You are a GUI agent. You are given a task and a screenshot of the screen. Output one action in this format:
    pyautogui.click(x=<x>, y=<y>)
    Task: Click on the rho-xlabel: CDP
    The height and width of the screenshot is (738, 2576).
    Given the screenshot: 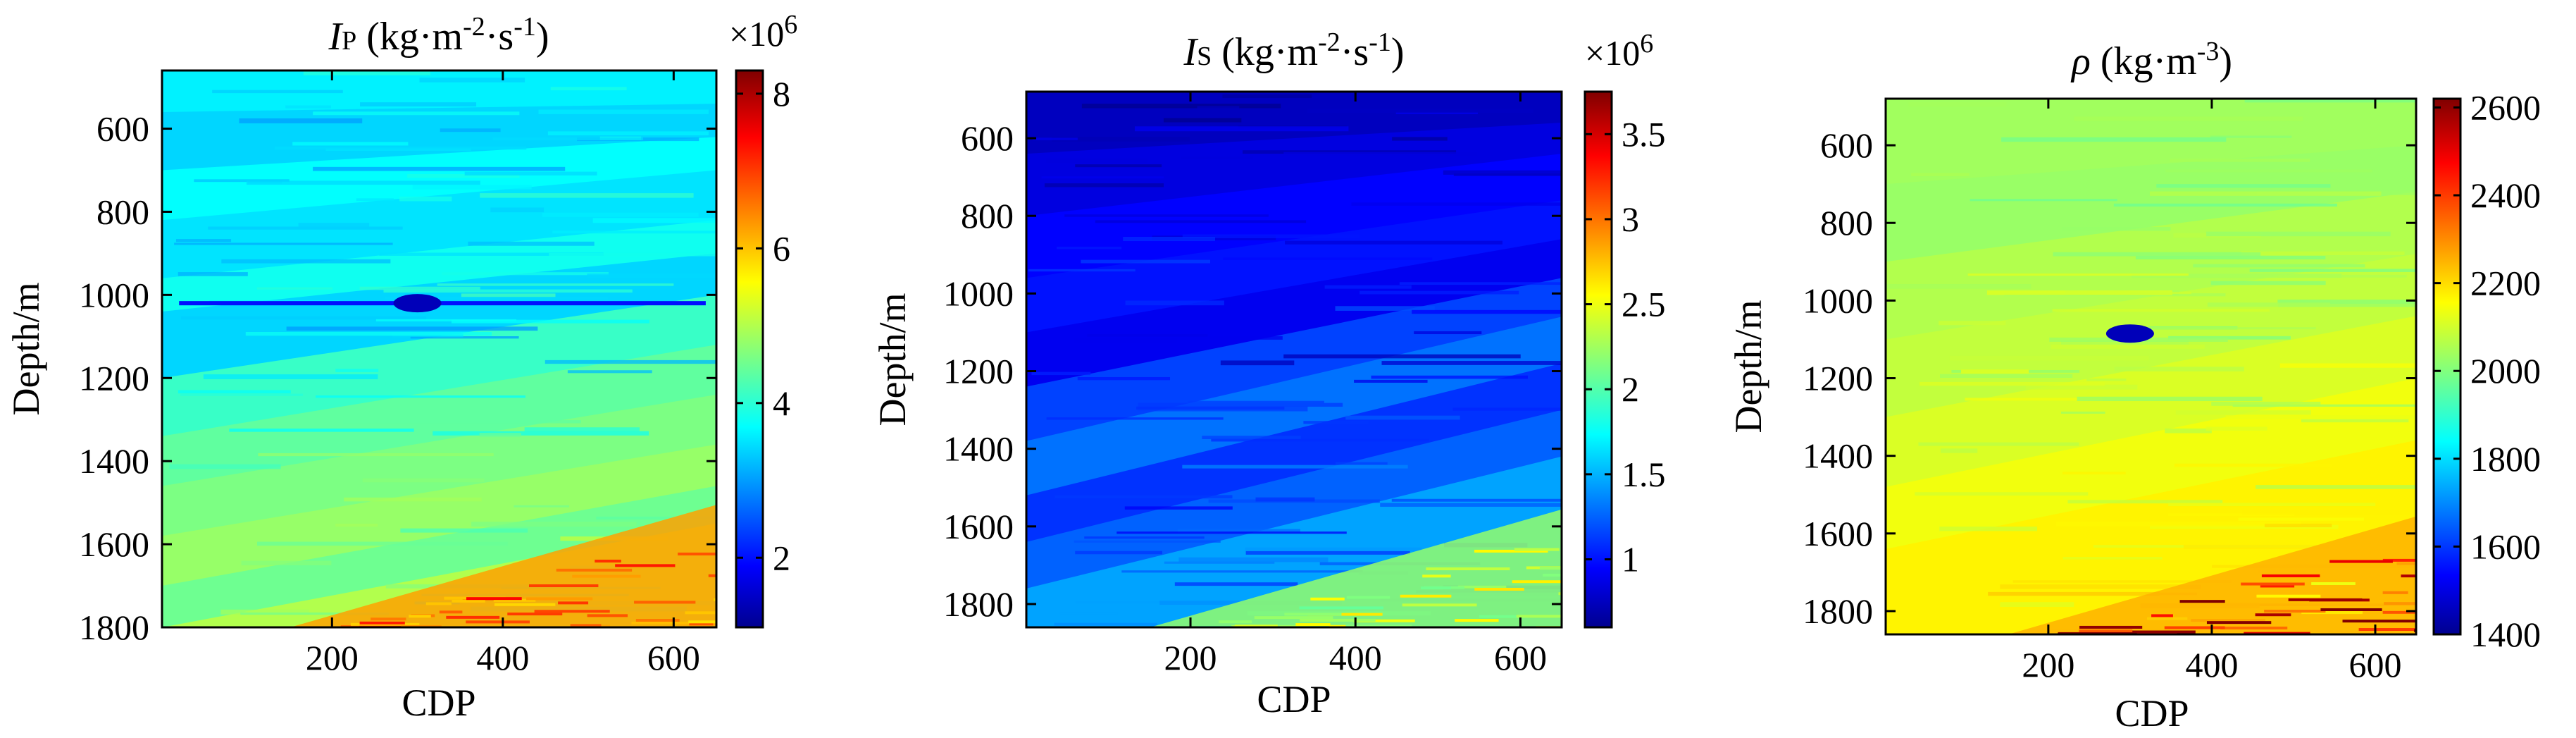 What is the action you would take?
    pyautogui.click(x=2152, y=713)
    